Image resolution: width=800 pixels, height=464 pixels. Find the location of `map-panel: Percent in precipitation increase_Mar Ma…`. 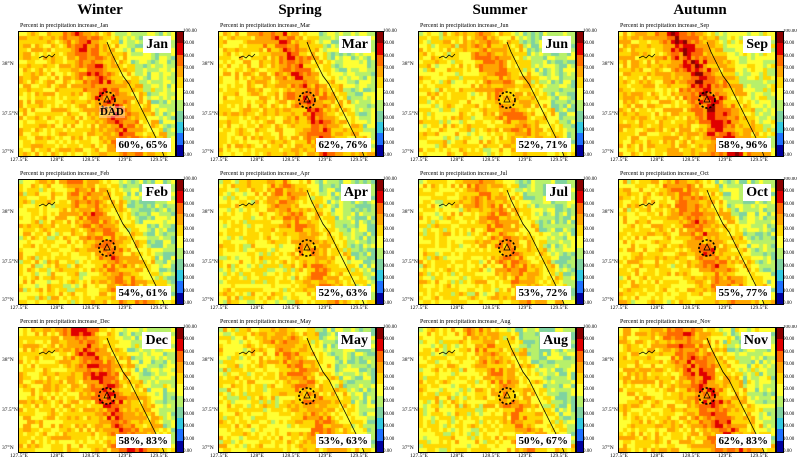

map-panel: Percent in precipitation increase_Mar Ma… is located at coordinates (300, 94).